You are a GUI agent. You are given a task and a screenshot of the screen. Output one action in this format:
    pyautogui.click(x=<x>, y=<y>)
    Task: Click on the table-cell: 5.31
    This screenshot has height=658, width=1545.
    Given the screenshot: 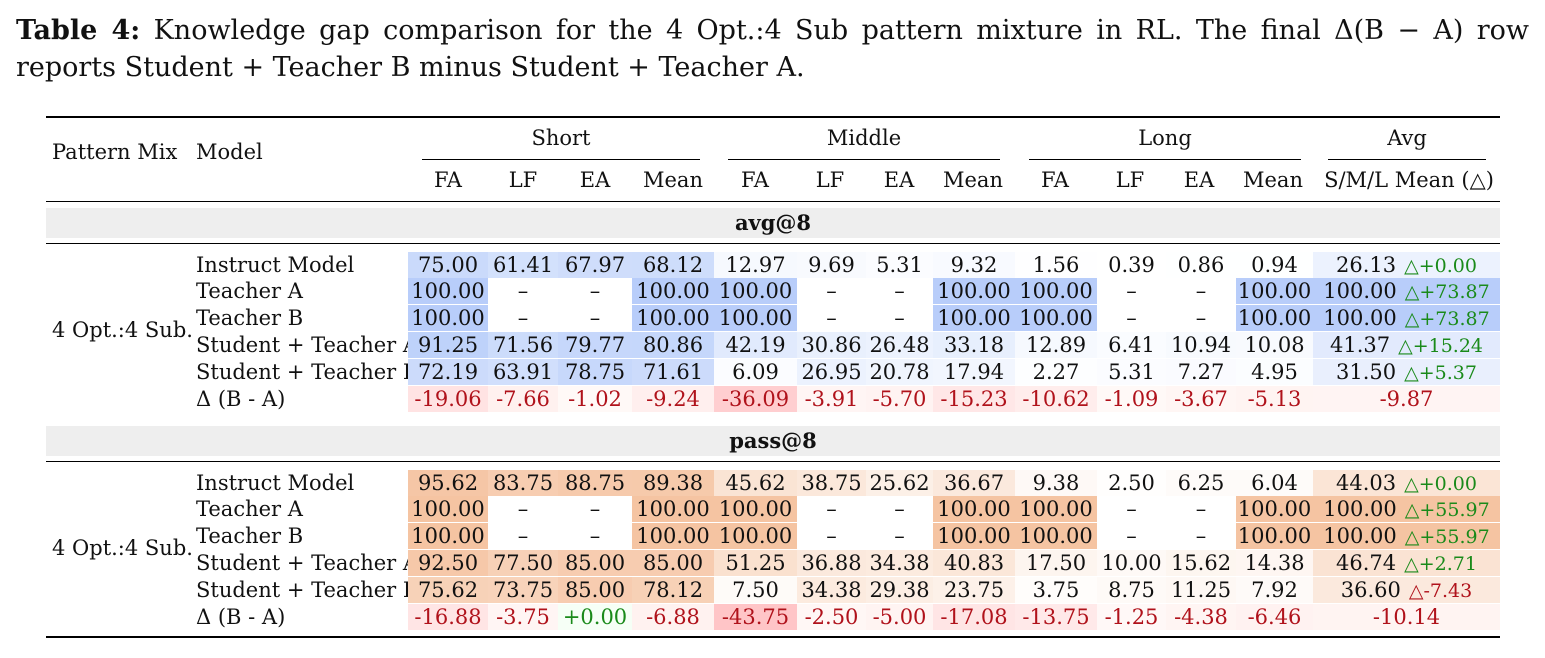 What is the action you would take?
    pyautogui.click(x=899, y=264)
    